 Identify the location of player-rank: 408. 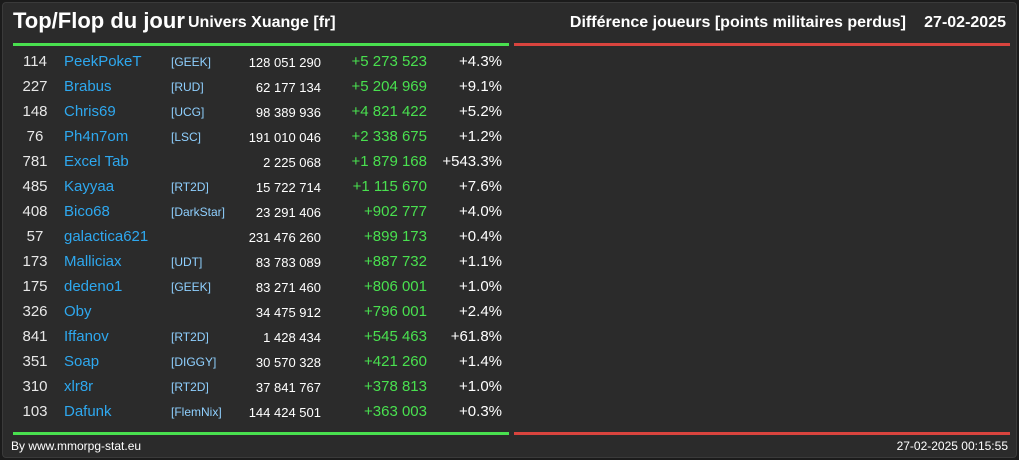
(35, 211).